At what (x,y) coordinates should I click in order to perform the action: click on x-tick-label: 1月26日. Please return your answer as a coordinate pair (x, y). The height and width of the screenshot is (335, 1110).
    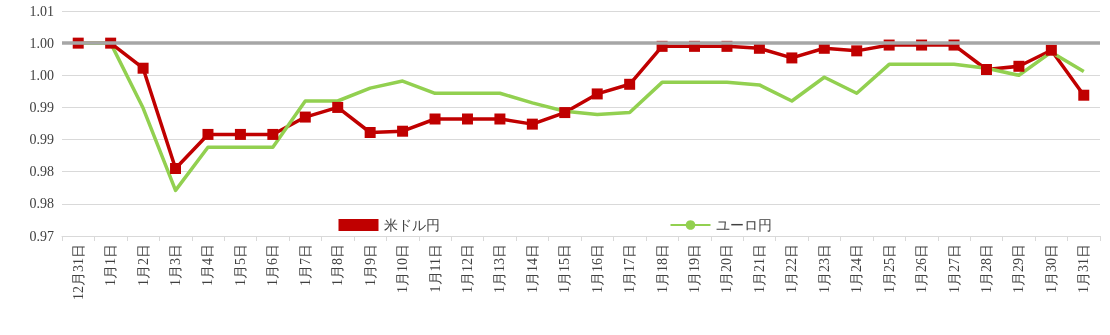
    Looking at the image, I should click on (922, 268).